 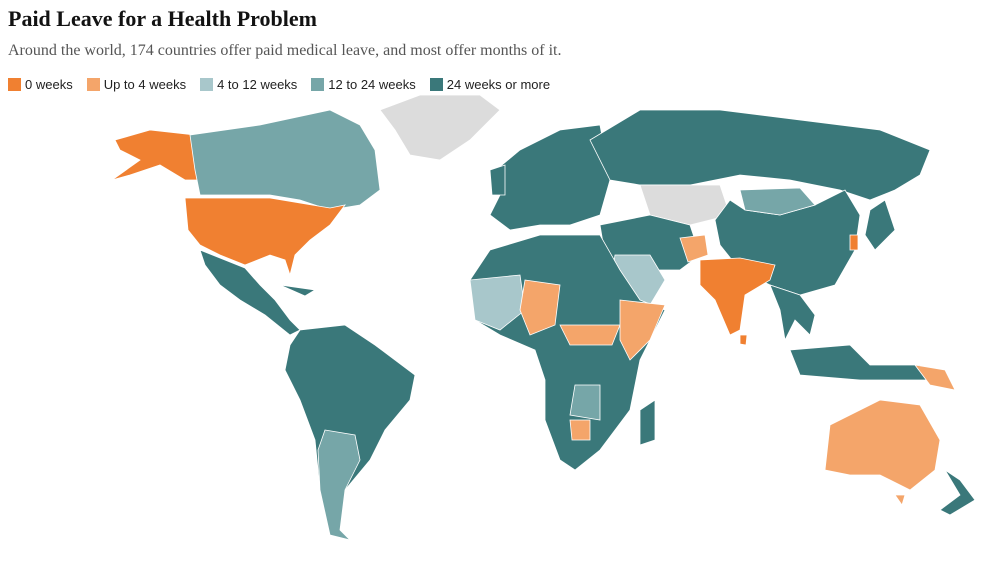 I want to click on legend-item: Up to 4 weeks, so click(x=136, y=84).